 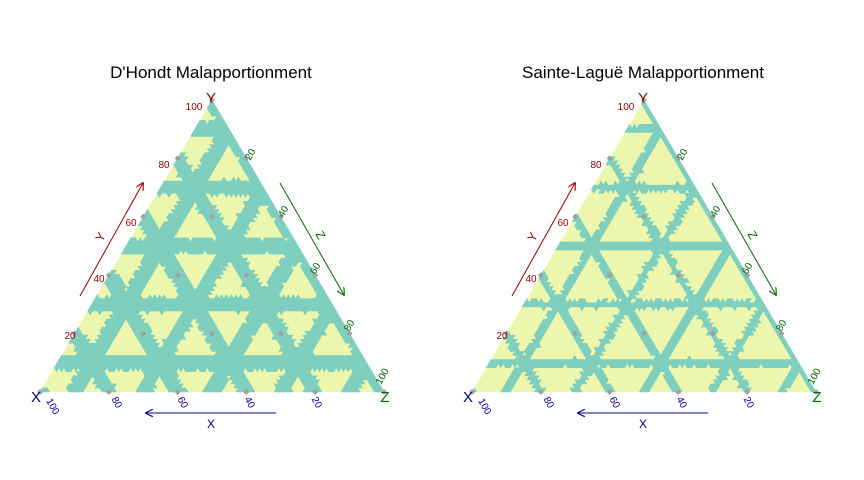 What do you see at coordinates (249, 403) in the screenshot?
I see `x-tick-label: 40` at bounding box center [249, 403].